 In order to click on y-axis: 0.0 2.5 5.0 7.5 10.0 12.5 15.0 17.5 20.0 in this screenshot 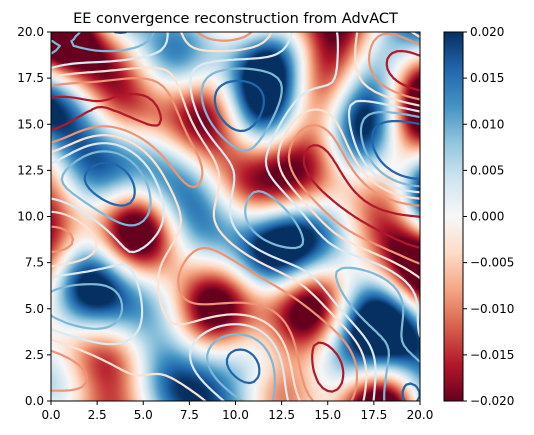, I will do `click(34, 216)`.